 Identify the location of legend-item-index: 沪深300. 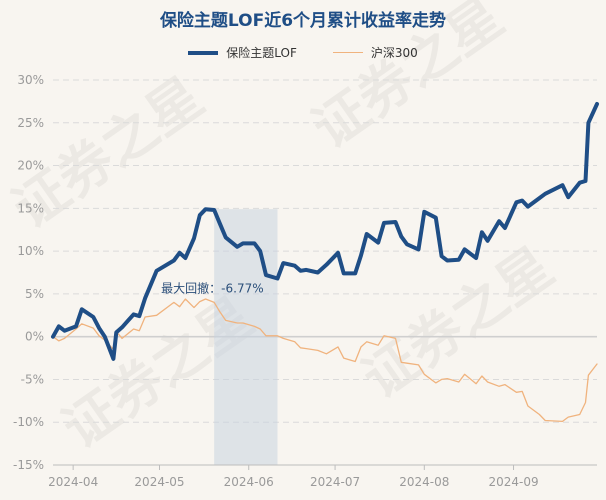
(375, 52).